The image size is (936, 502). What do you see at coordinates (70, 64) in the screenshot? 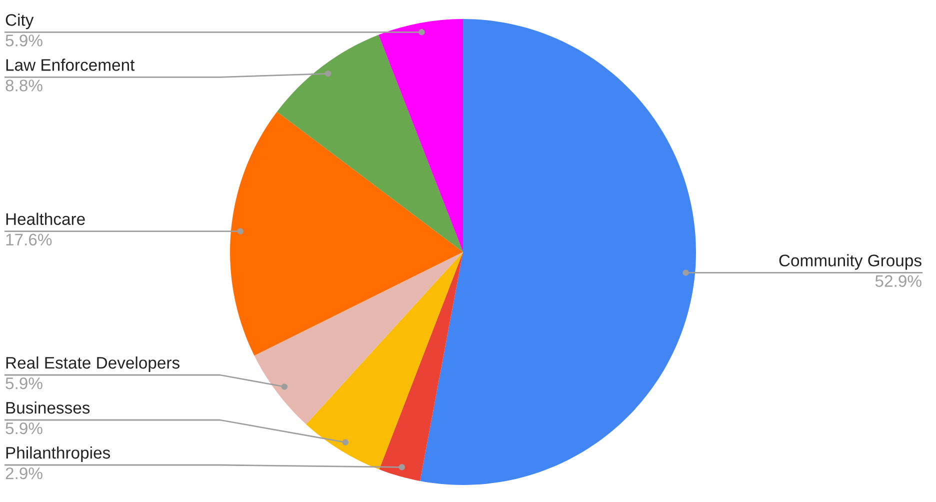
I see `slice-label: Law Enforcement` at bounding box center [70, 64].